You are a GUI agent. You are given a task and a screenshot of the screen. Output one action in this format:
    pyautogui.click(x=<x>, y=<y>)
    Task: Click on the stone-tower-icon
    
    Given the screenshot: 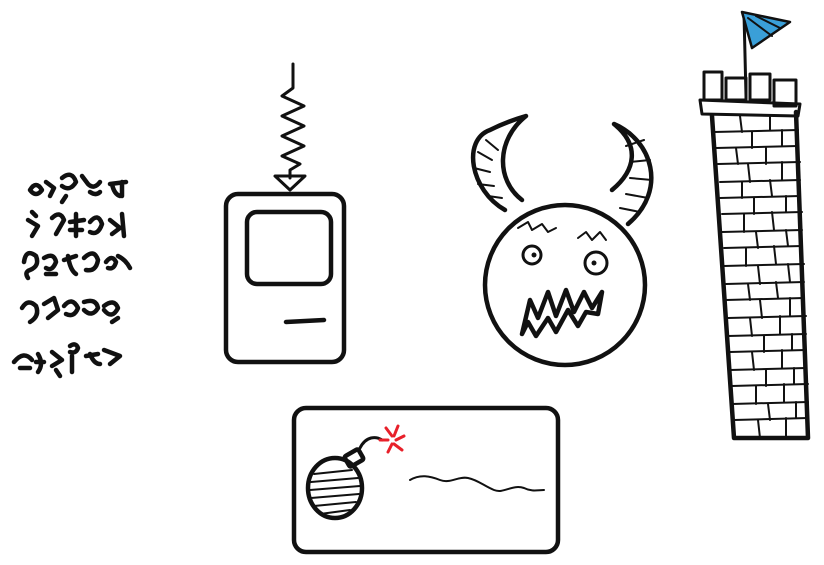 What is the action you would take?
    pyautogui.click(x=754, y=225)
    